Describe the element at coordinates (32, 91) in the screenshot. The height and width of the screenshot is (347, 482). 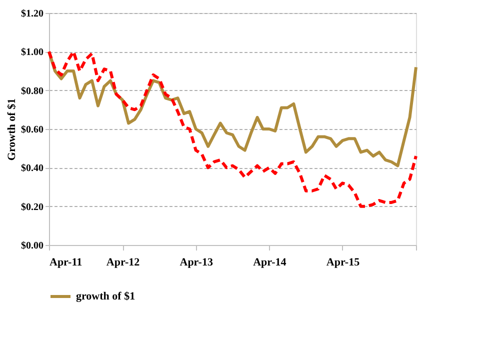
I see `y-tick-label: $0.80` at that location.